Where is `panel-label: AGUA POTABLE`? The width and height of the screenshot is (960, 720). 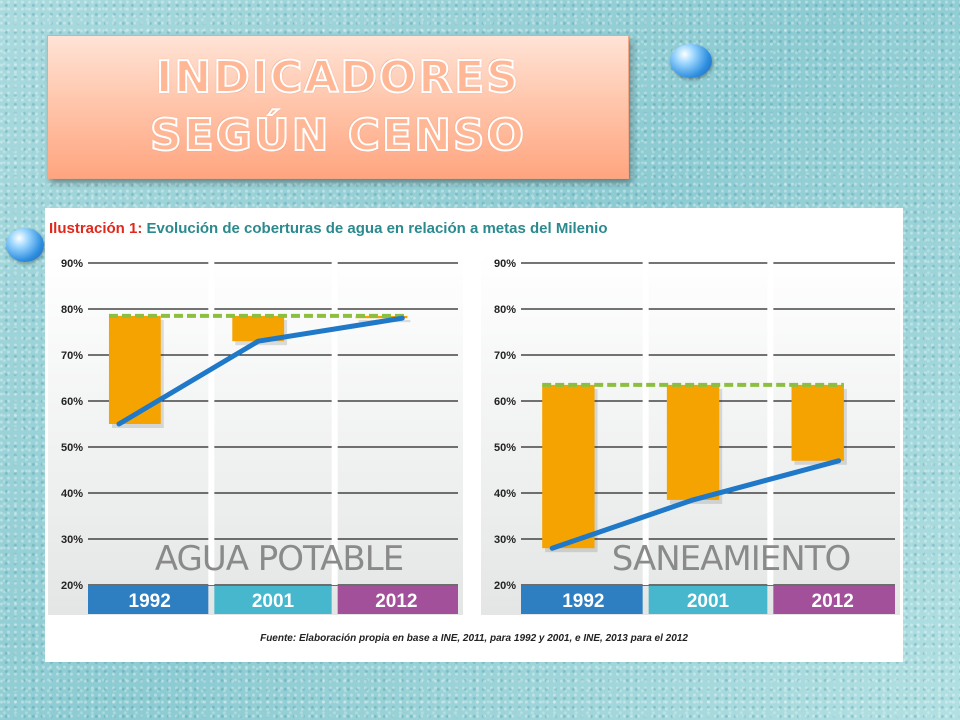 panel-label: AGUA POTABLE is located at coordinates (279, 559).